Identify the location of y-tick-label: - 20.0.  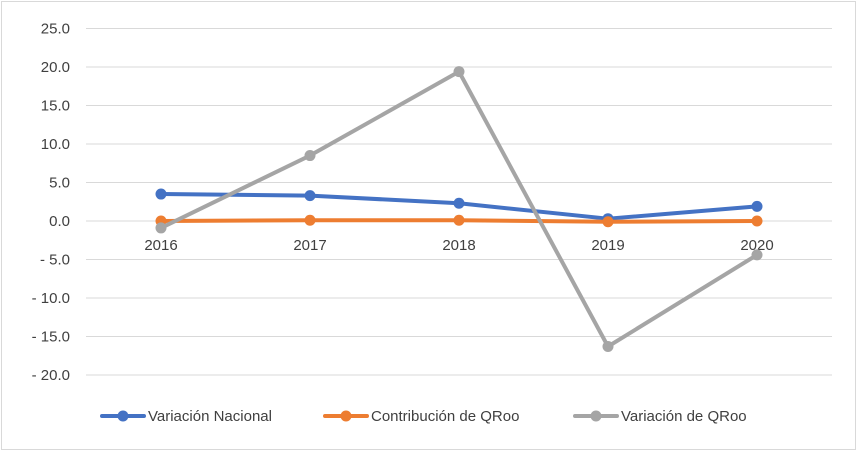
(51, 375).